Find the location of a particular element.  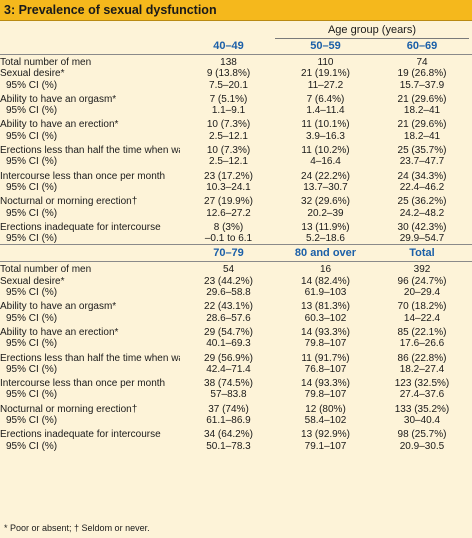

column-header: 50–59 is located at coordinates (325, 46).